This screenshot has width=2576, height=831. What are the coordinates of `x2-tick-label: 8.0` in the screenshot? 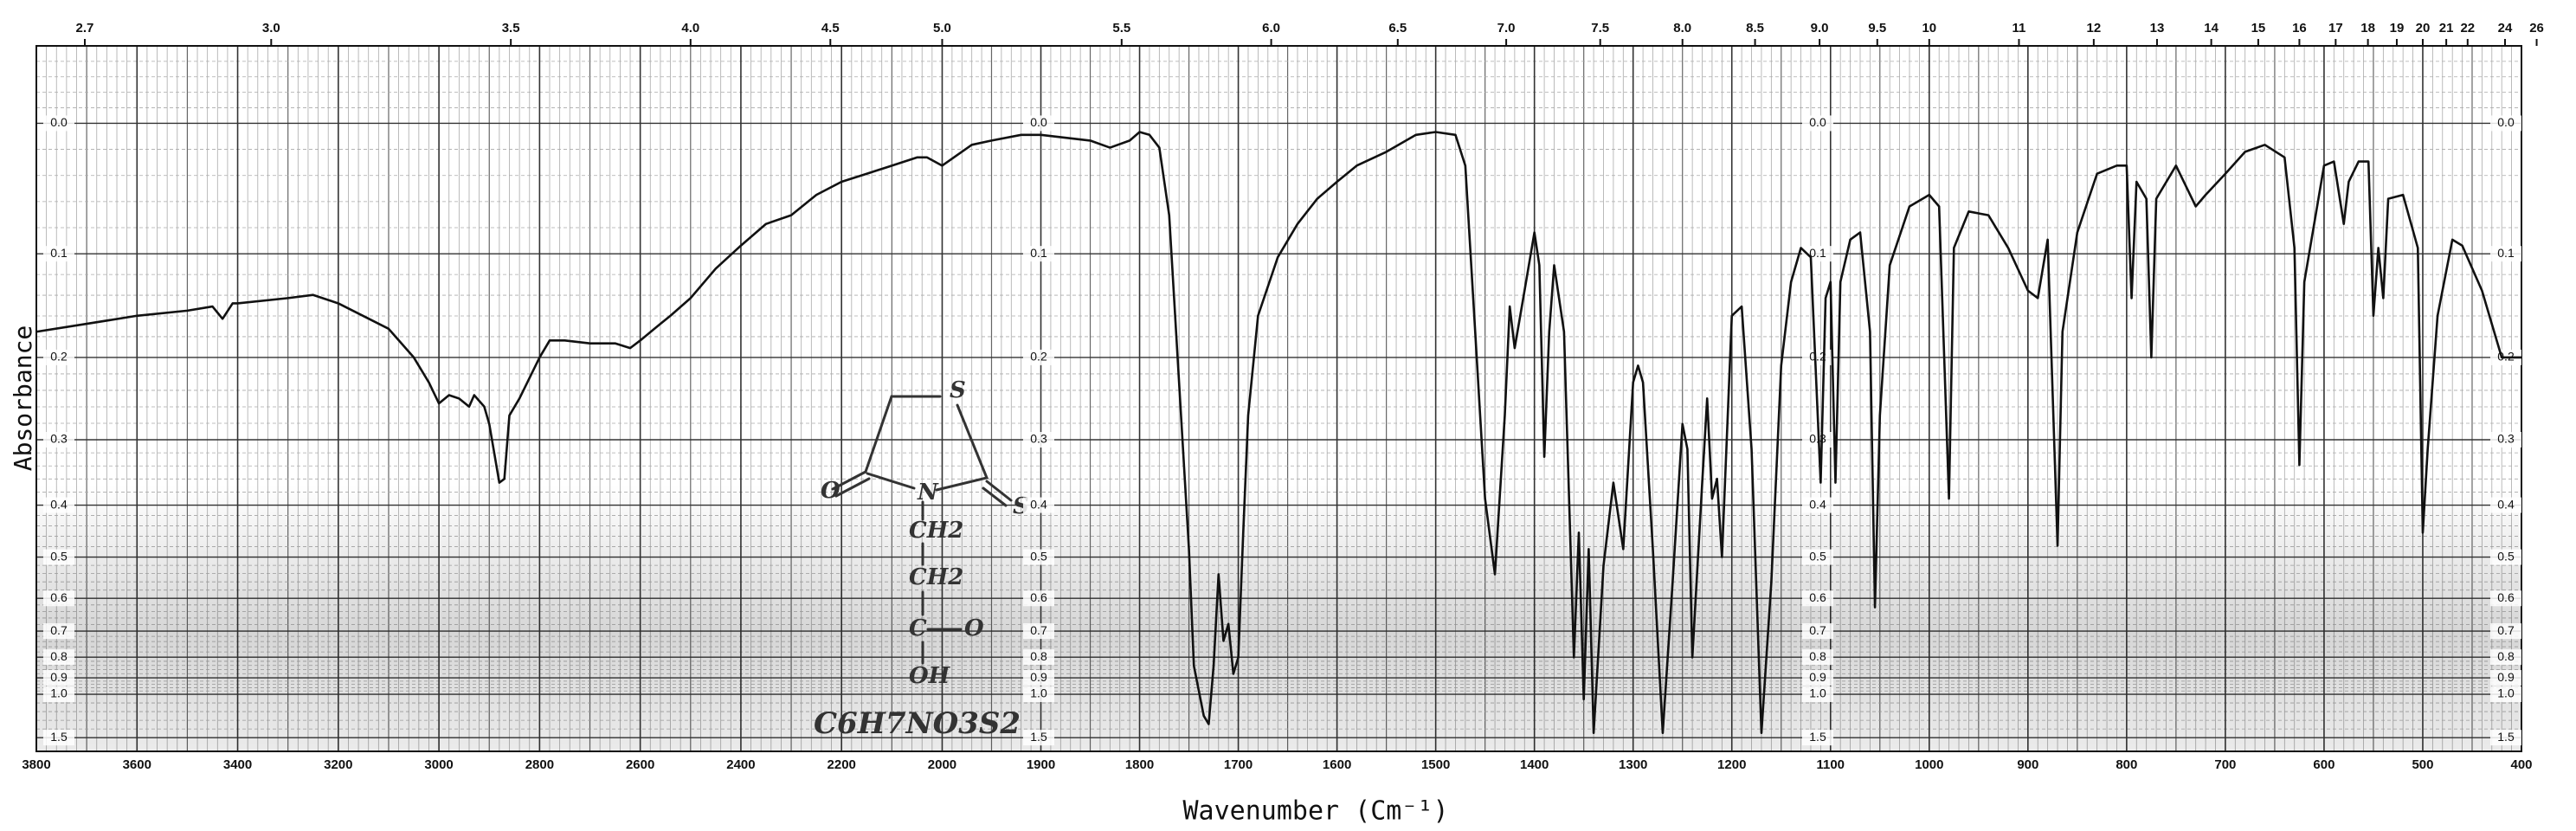 It's located at (1682, 28).